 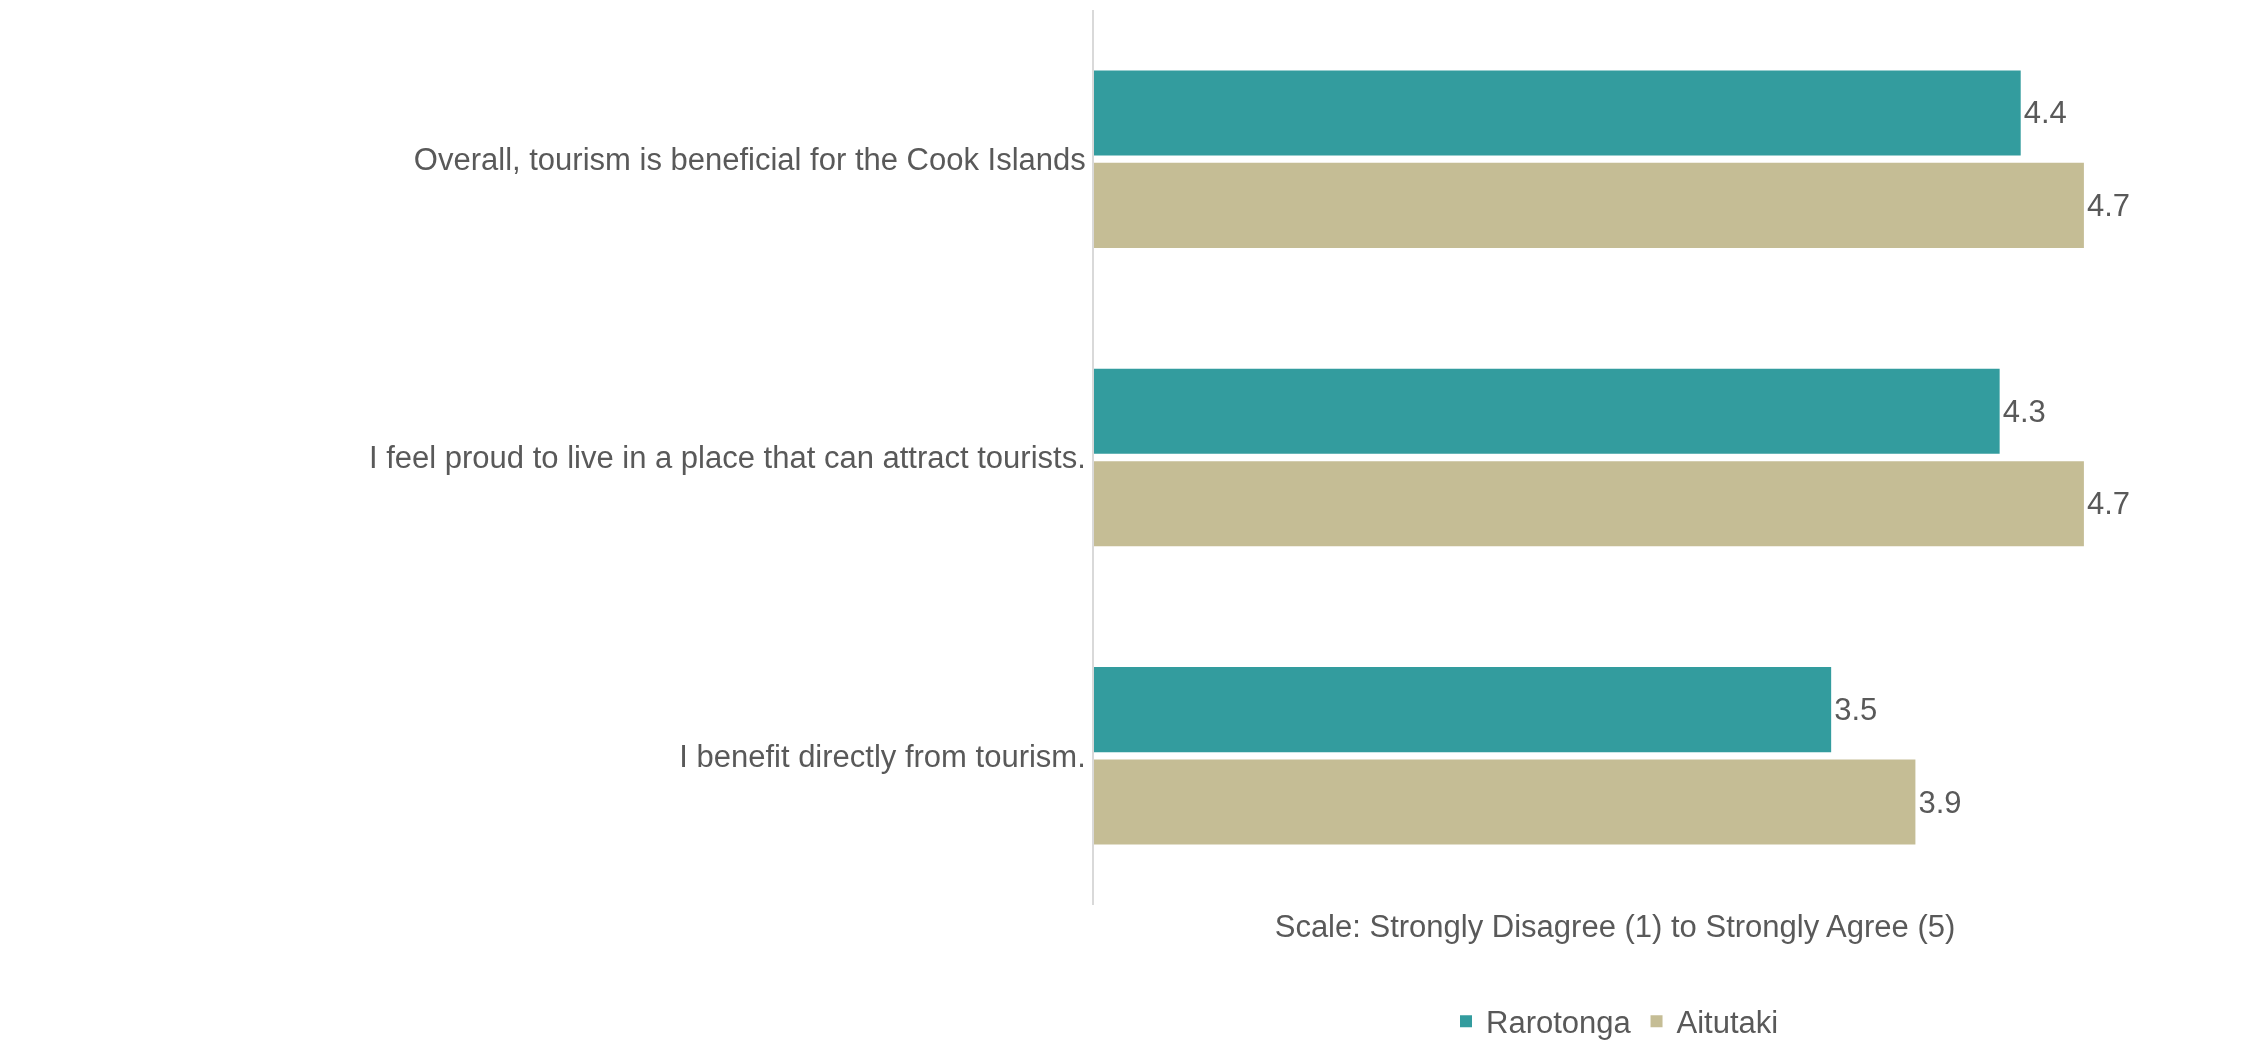 What do you see at coordinates (1940, 802) in the screenshot?
I see `data-label: 3.9` at bounding box center [1940, 802].